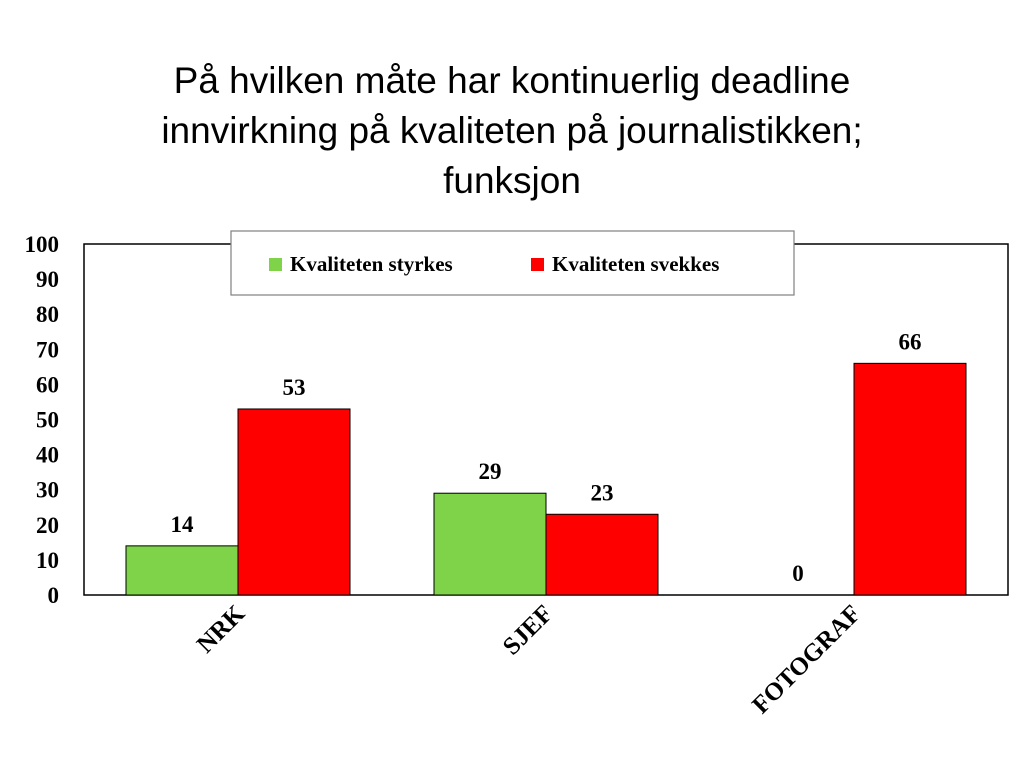 The image size is (1024, 768). Describe the element at coordinates (371, 264) in the screenshot. I see `legend-label-styrkes: Kvaliteten styrkes` at that location.